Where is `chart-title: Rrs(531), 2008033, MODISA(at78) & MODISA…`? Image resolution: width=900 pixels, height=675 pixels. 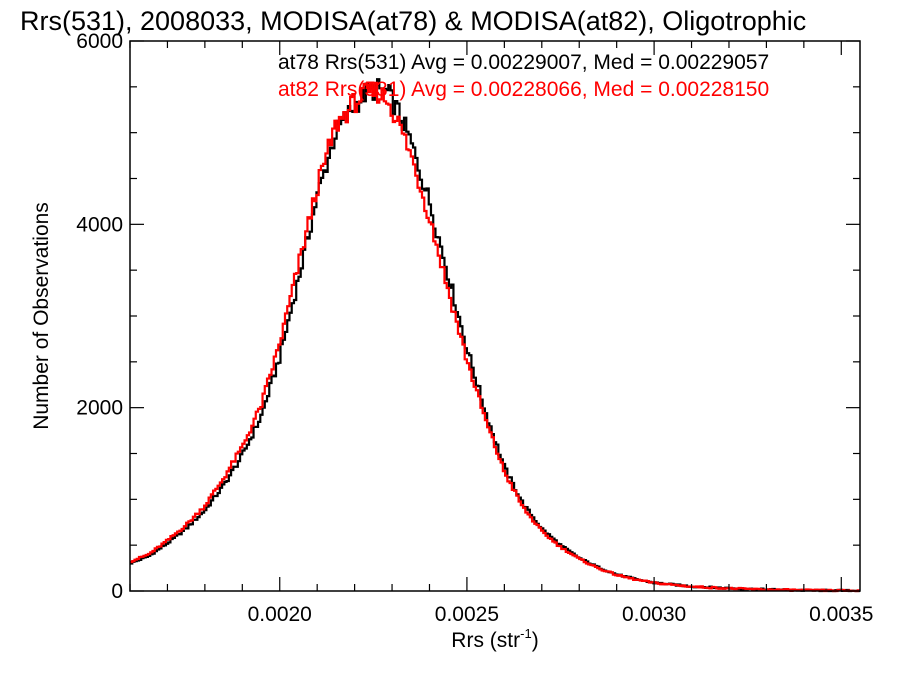
chart-title: Rrs(531), 2008033, MODISA(at78) & MODISA… is located at coordinates (413, 21).